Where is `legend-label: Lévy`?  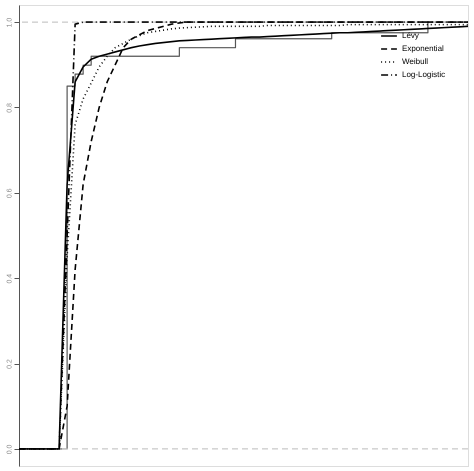
legend-label: Lévy is located at coordinates (410, 35).